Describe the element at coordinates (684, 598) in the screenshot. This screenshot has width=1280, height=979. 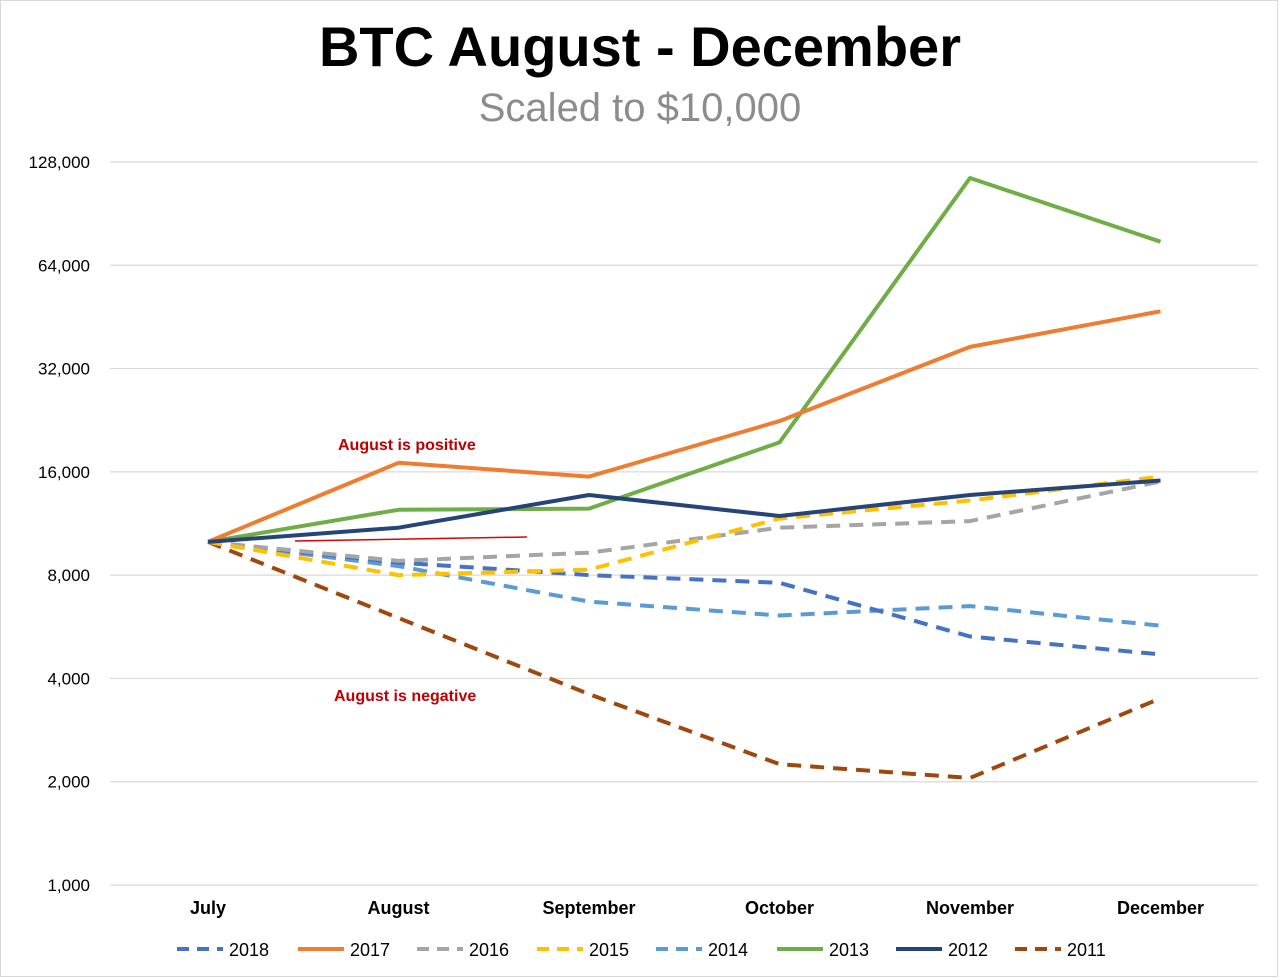
I see `series-line-2018` at that location.